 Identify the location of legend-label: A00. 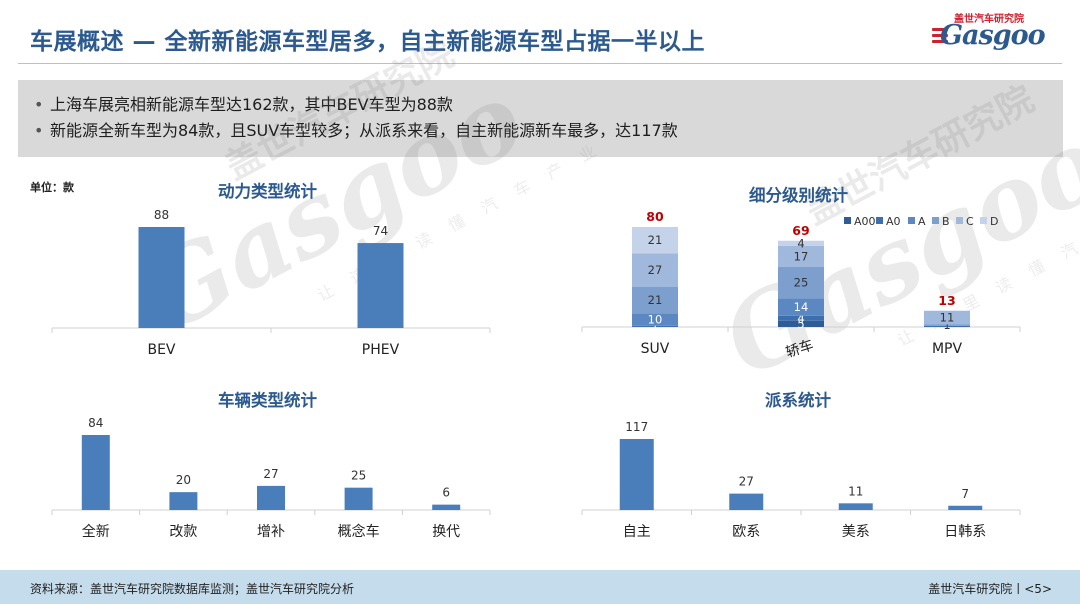
(865, 221).